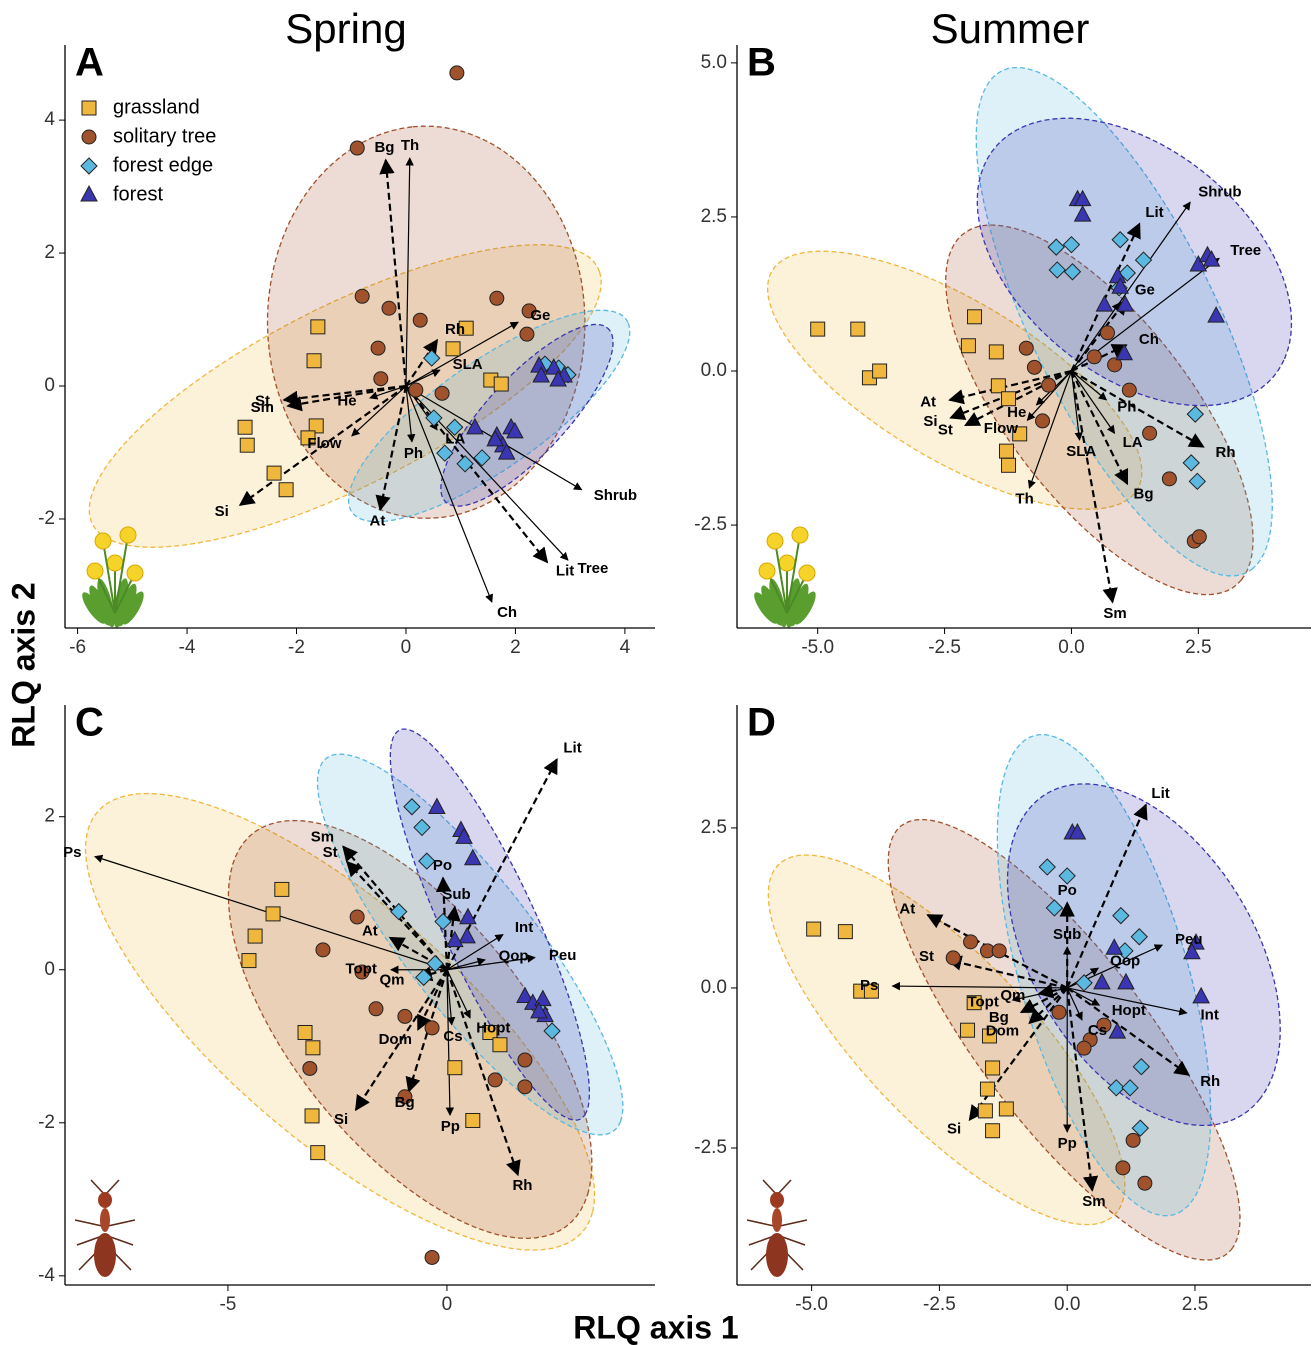 This screenshot has height=1345, width=1313. What do you see at coordinates (817, 647) in the screenshot?
I see `x-tick-label: -5.0` at bounding box center [817, 647].